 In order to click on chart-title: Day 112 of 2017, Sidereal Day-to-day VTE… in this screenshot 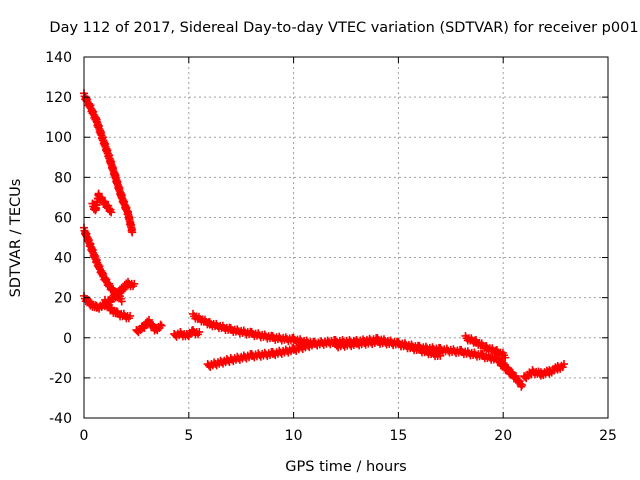, I will do `click(343, 28)`.